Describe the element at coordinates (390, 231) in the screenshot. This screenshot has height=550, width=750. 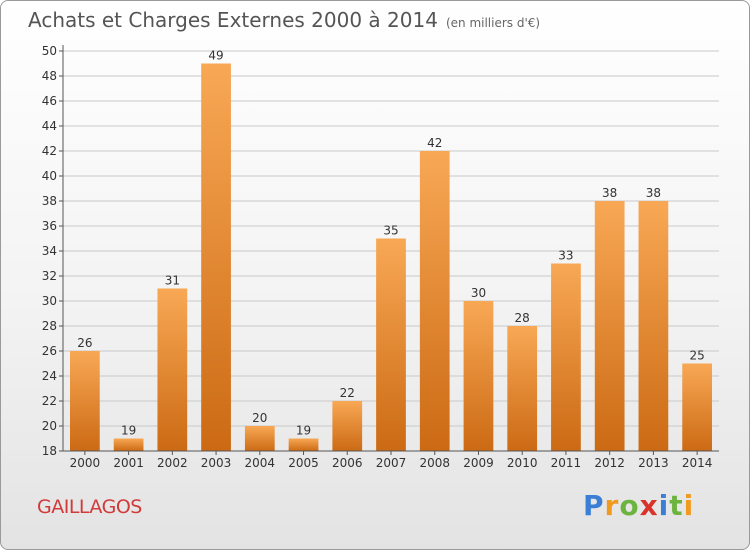
I see `data-label: 35` at that location.